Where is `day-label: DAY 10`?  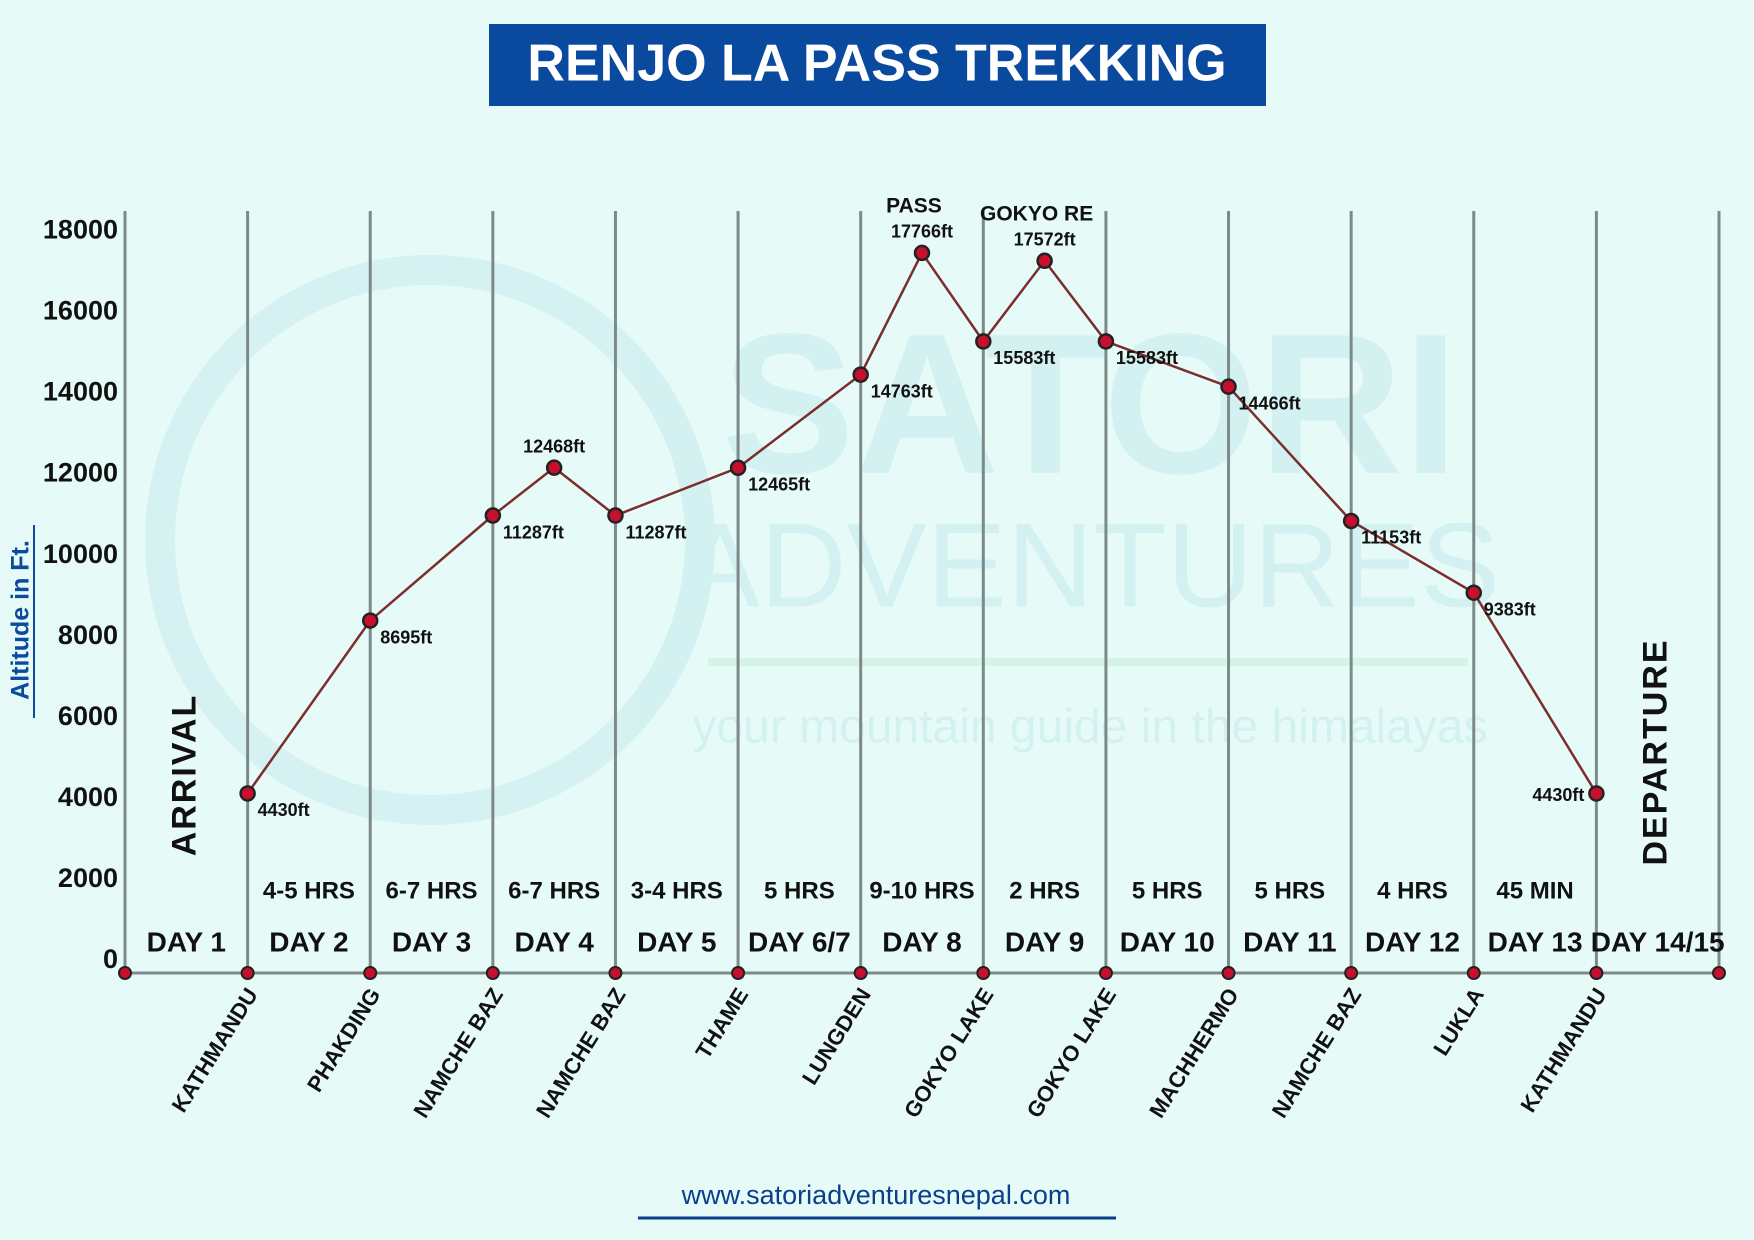
day-label: DAY 10 is located at coordinates (1167, 941).